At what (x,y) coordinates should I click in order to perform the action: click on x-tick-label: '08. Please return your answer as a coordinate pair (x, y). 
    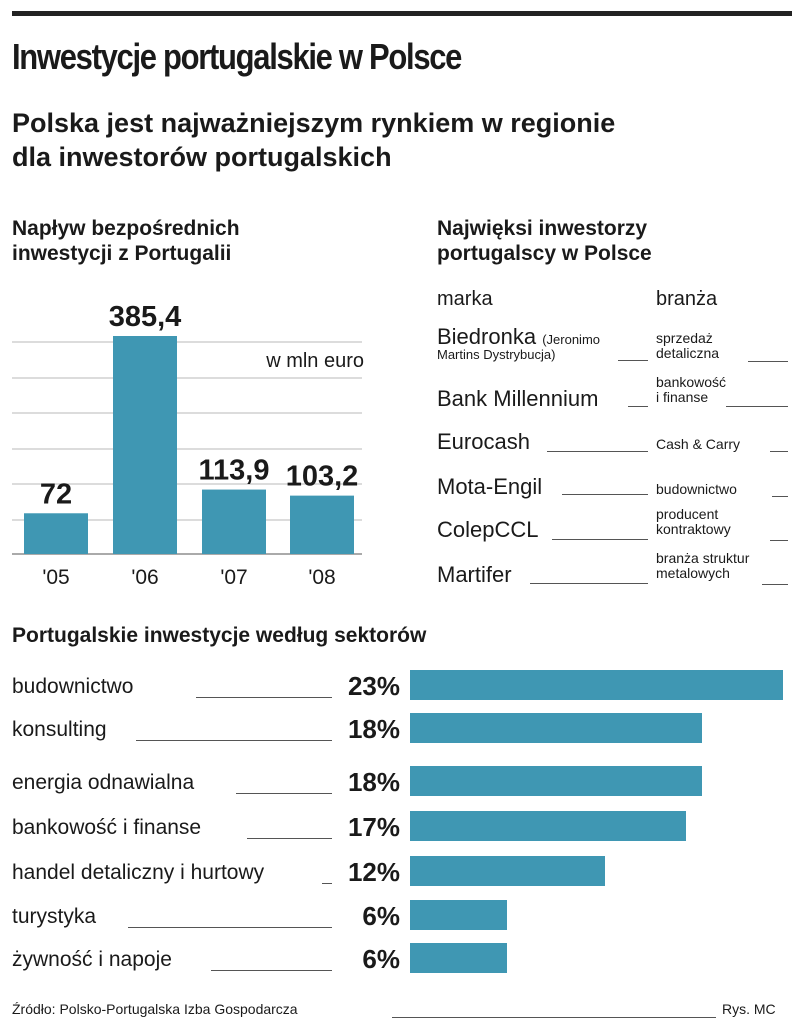
    Looking at the image, I should click on (321, 577).